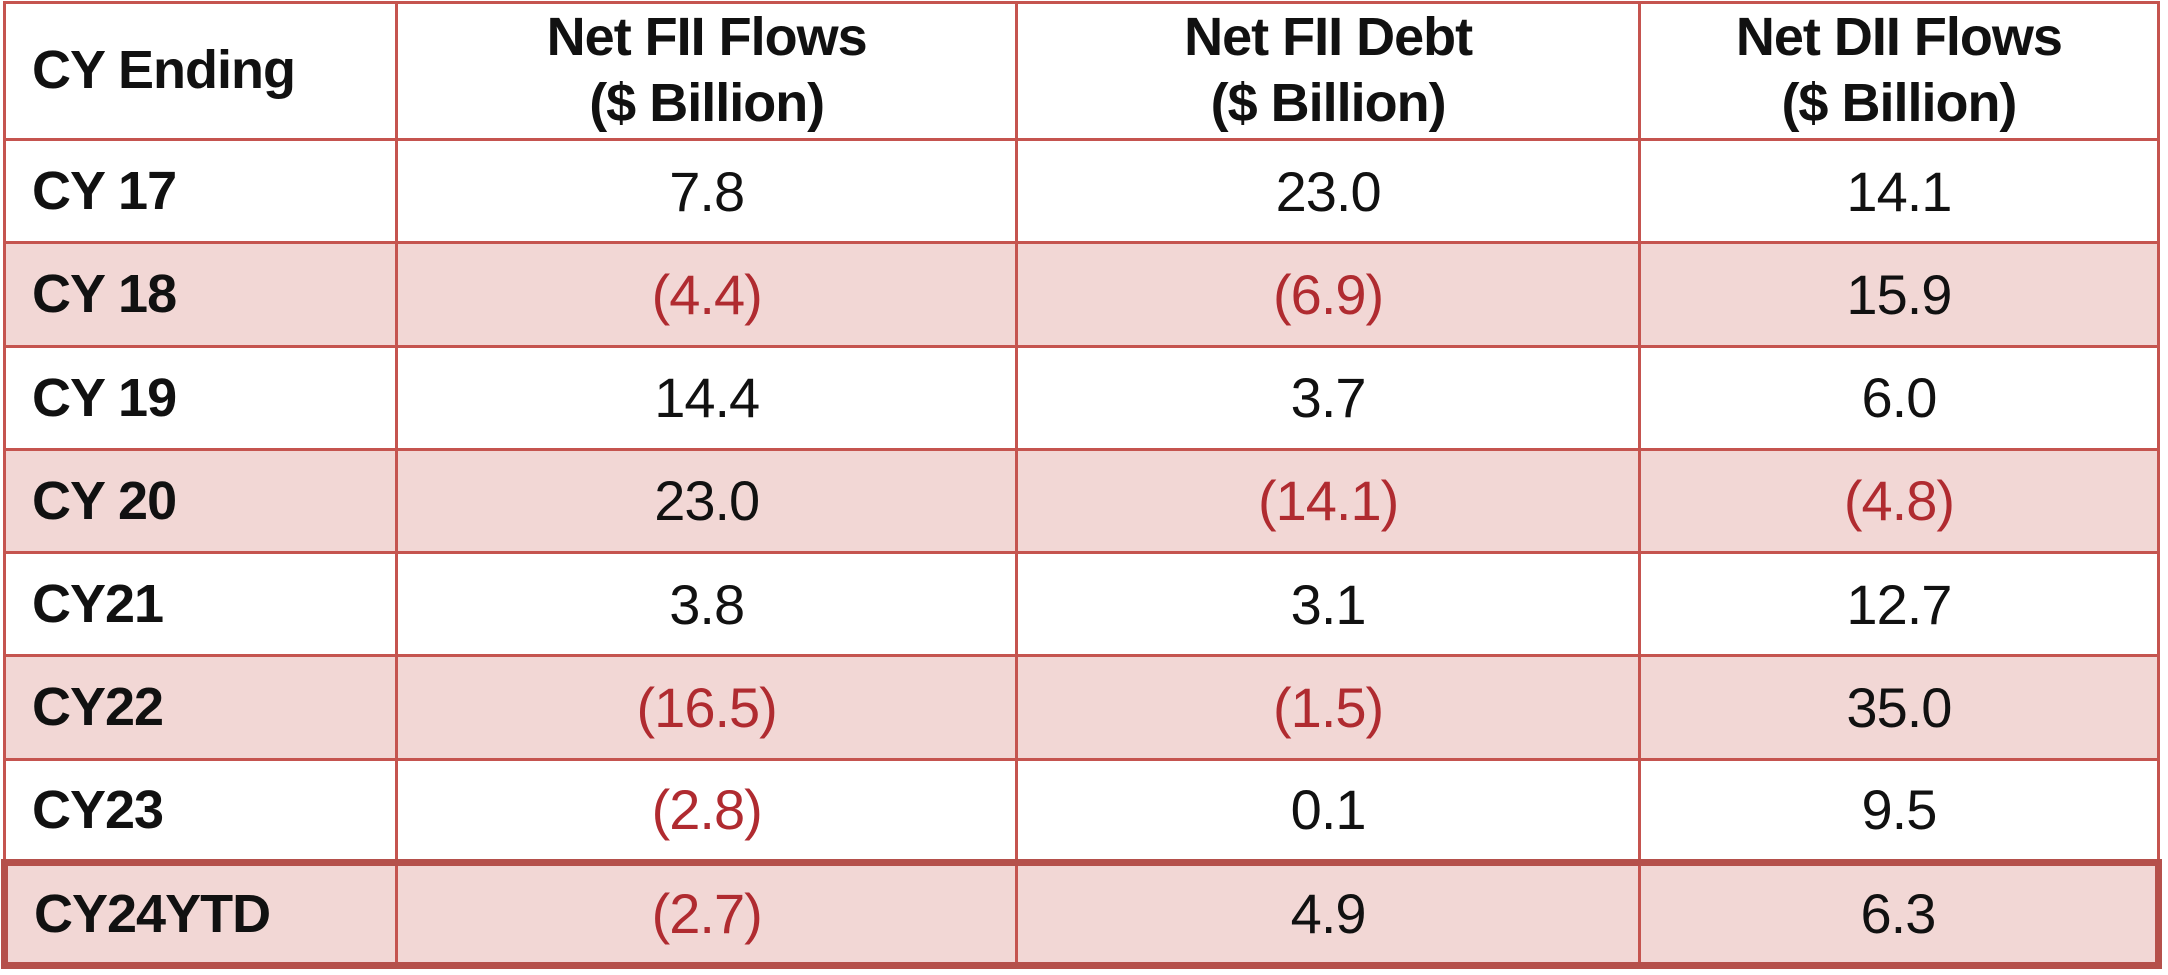 The width and height of the screenshot is (2168, 975). I want to click on table-row-cy21: CY21 3.8 3.1 12.7, so click(1081, 604).